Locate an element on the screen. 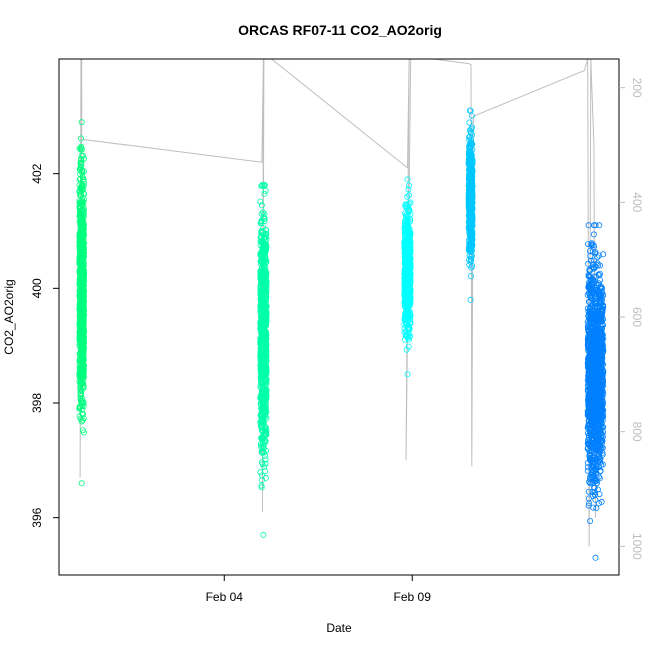  y-tick-label: 396 is located at coordinates (37, 517).